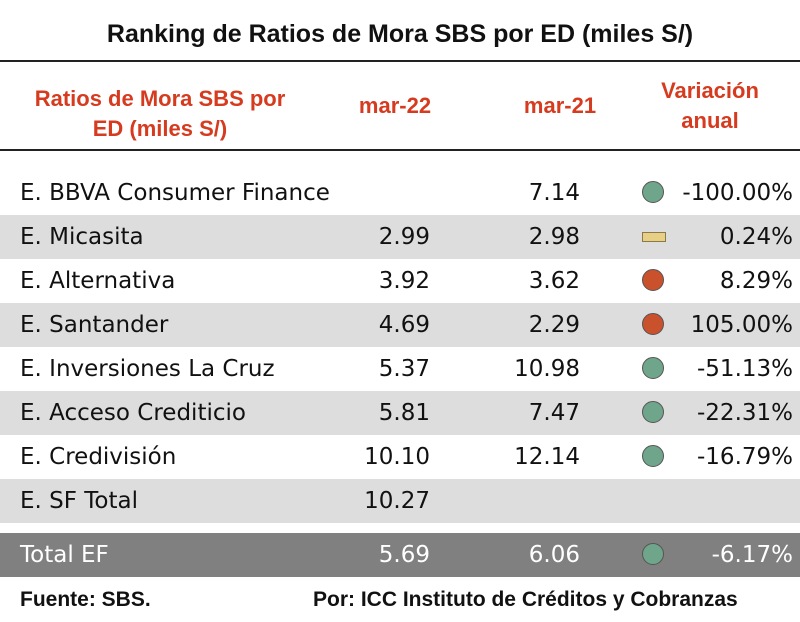 The width and height of the screenshot is (800, 622). I want to click on row-entity-name: E. Santander, so click(94, 325).